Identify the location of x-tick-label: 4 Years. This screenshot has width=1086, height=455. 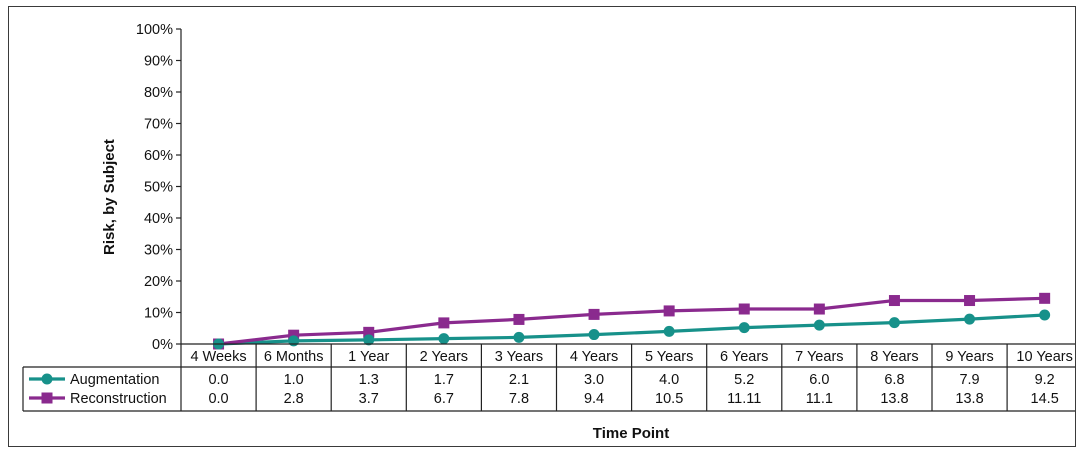
(594, 357).